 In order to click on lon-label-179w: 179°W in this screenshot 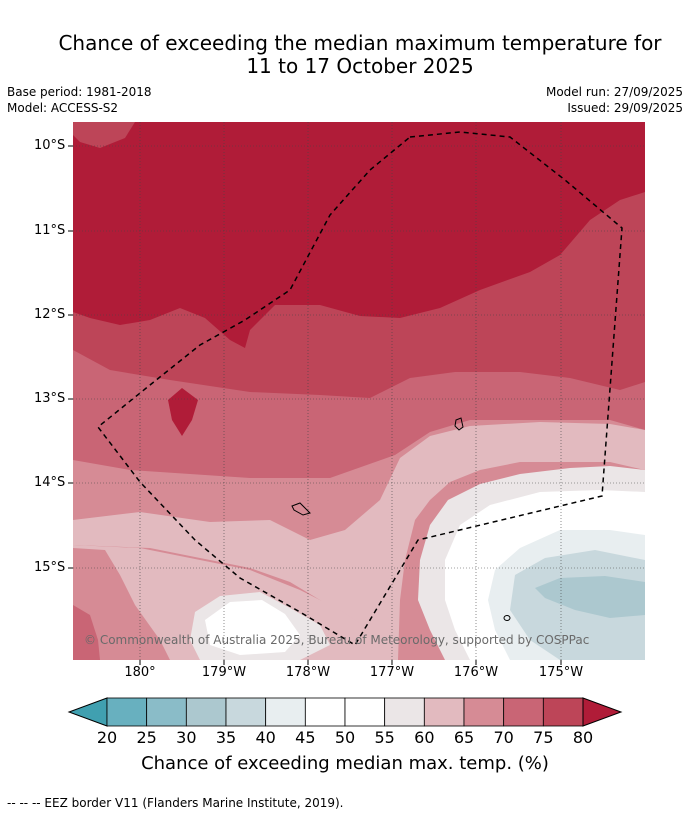, I will do `click(224, 672)`.